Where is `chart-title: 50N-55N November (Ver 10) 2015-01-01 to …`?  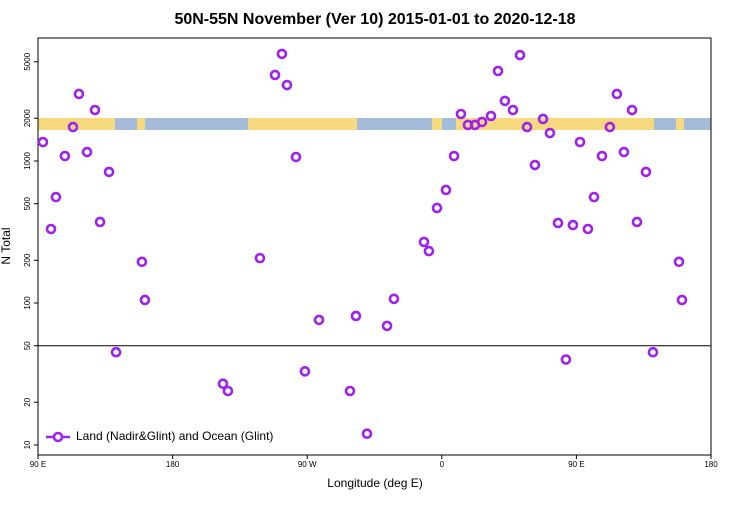
chart-title: 50N-55N November (Ver 10) 2015-01-01 to … is located at coordinates (374, 19).